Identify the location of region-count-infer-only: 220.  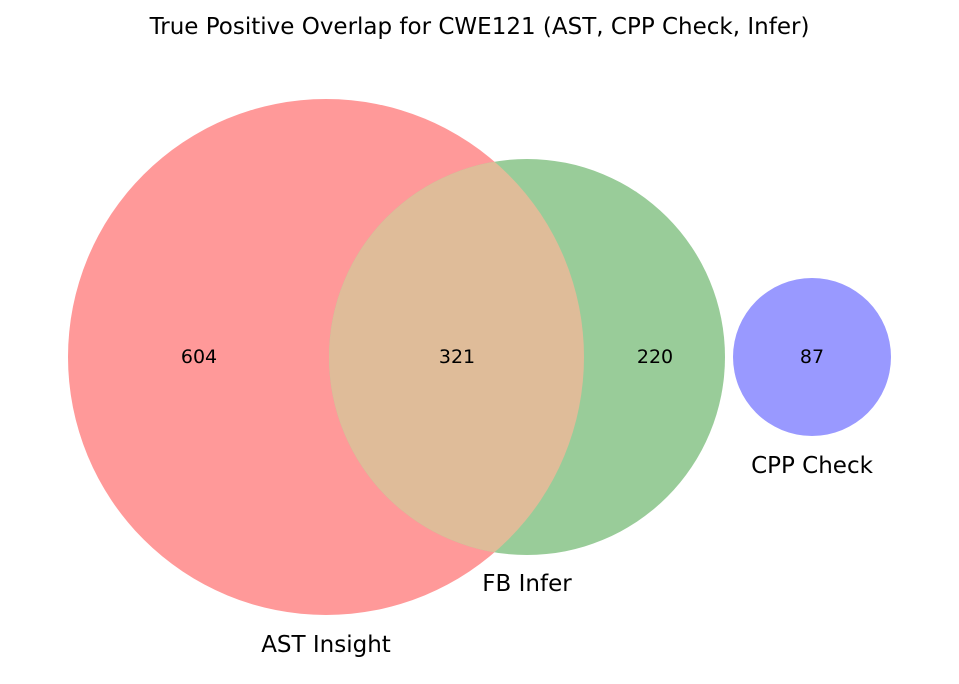
(655, 357).